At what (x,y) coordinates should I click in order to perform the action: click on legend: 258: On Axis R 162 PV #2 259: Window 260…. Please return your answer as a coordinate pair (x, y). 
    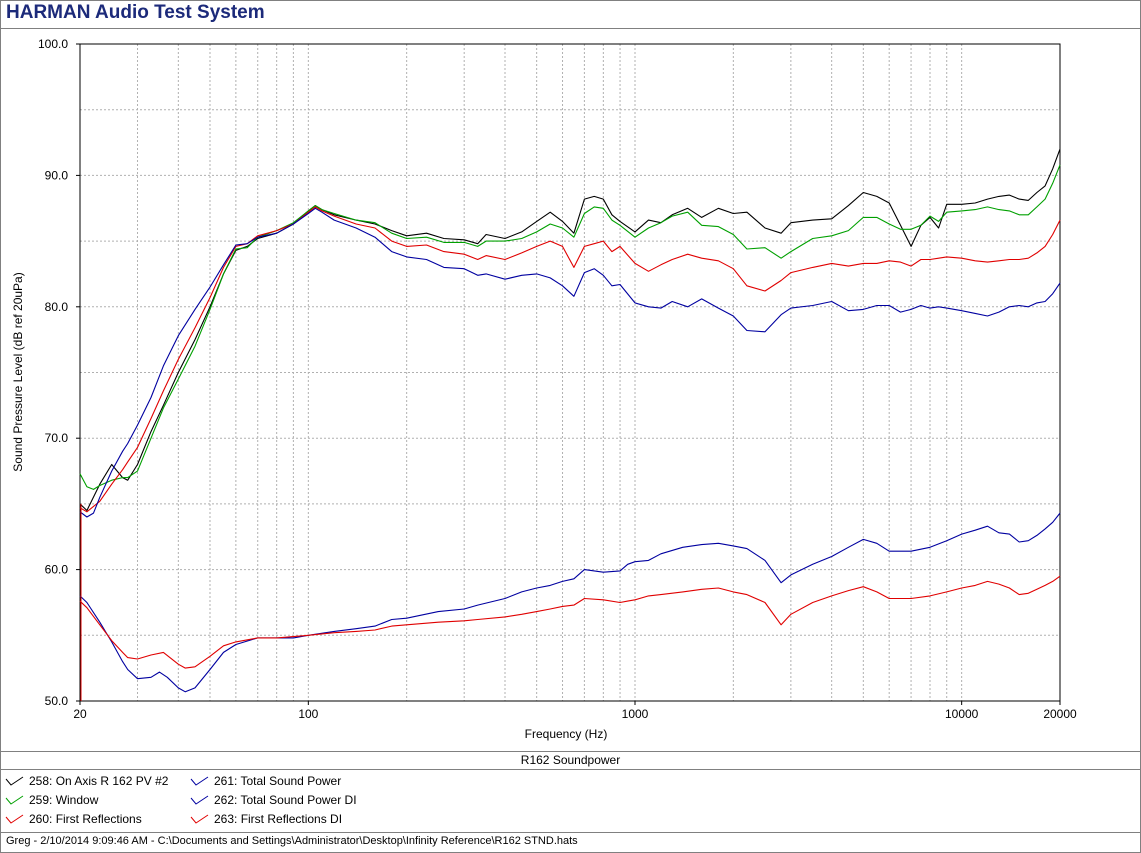
    Looking at the image, I should click on (570, 801).